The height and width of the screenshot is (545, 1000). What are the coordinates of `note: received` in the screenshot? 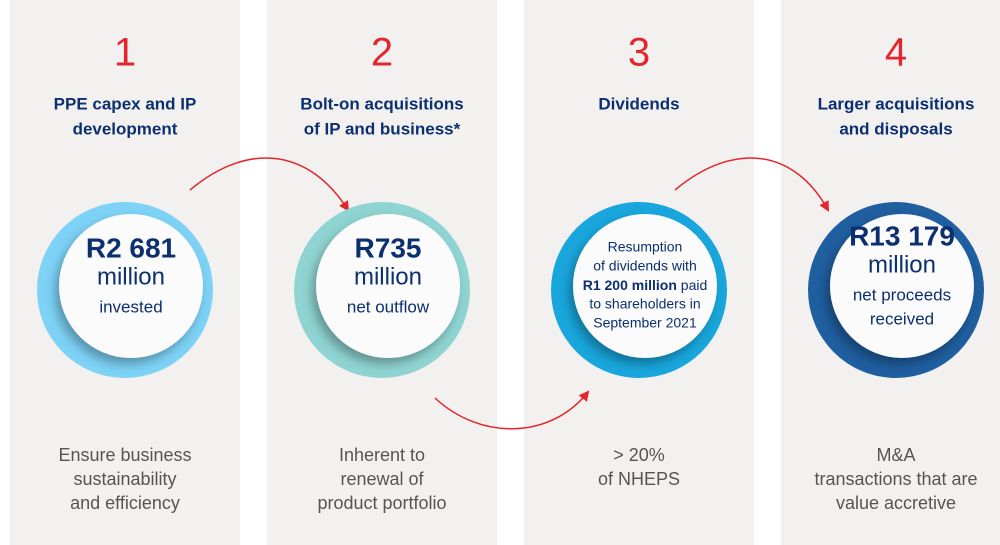 It's located at (902, 318).